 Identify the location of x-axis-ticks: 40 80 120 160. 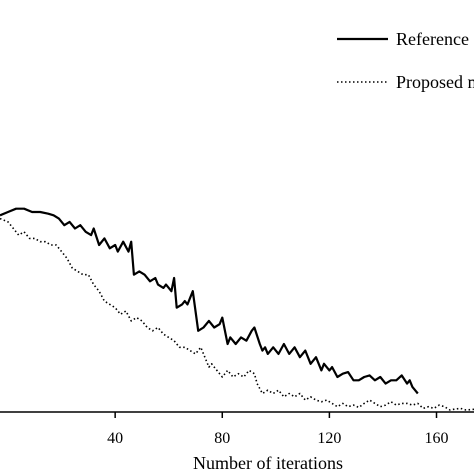
(278, 429).